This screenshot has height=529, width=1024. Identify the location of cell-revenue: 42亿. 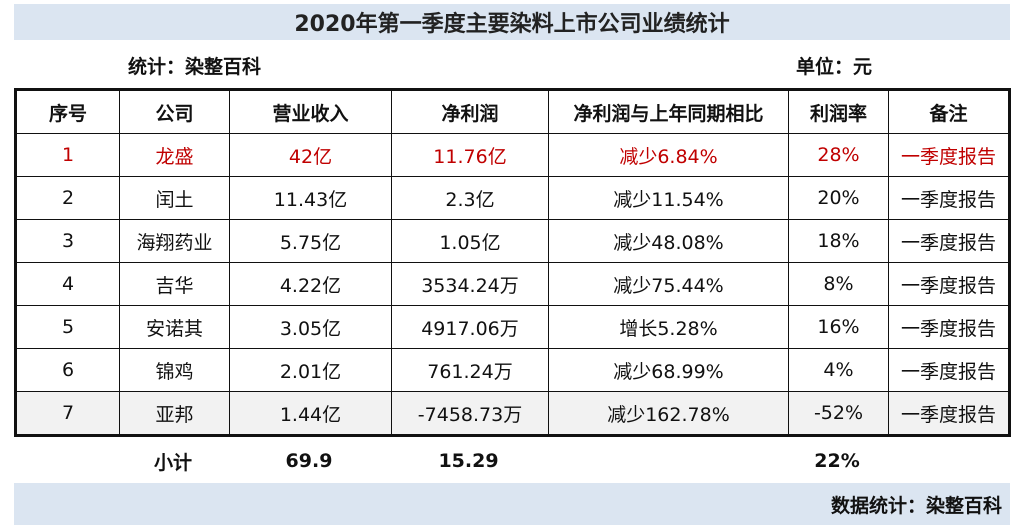
(310, 155).